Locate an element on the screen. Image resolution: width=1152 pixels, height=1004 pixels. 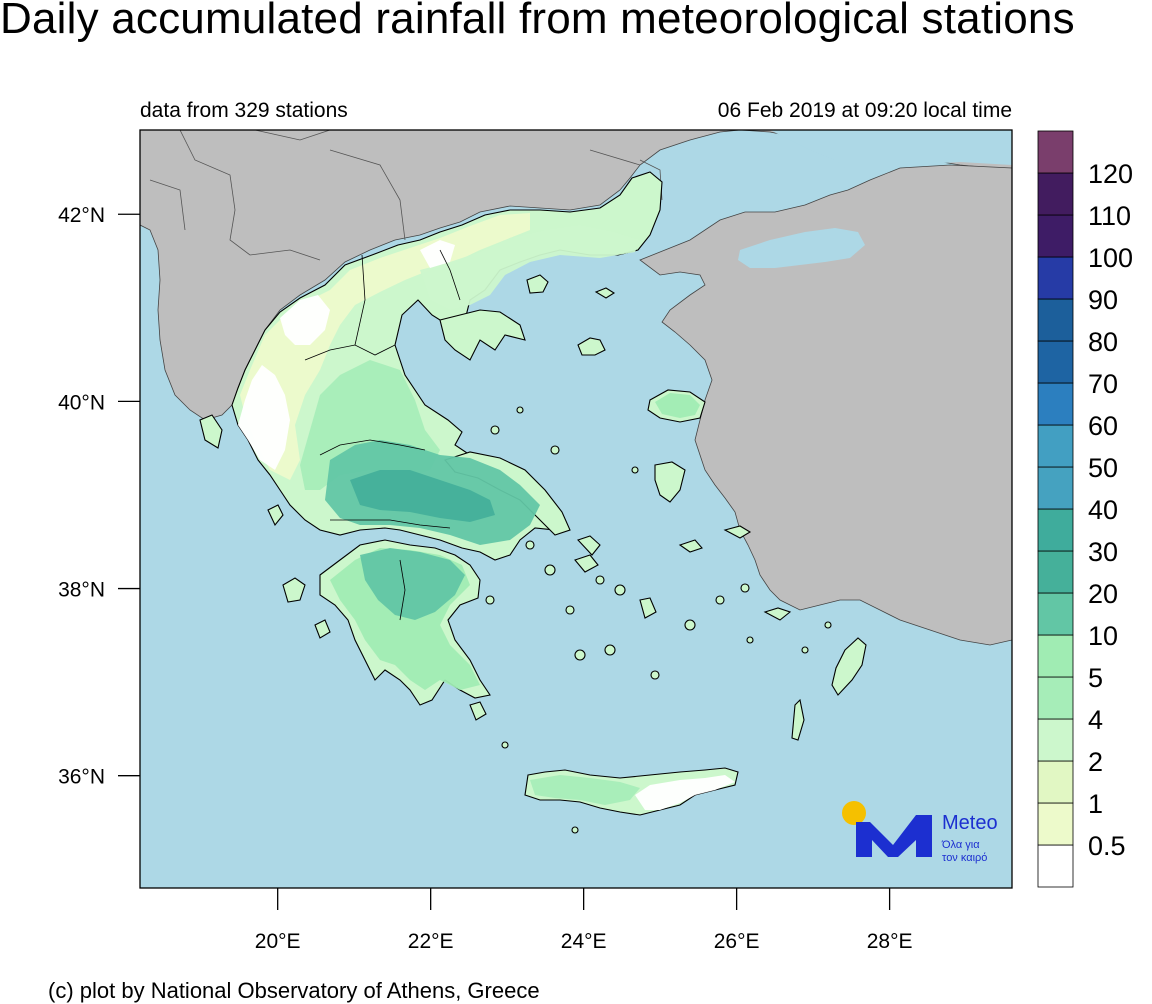
meteo-logo: Meteo Όλα για τον καιρό is located at coordinates (920, 832).